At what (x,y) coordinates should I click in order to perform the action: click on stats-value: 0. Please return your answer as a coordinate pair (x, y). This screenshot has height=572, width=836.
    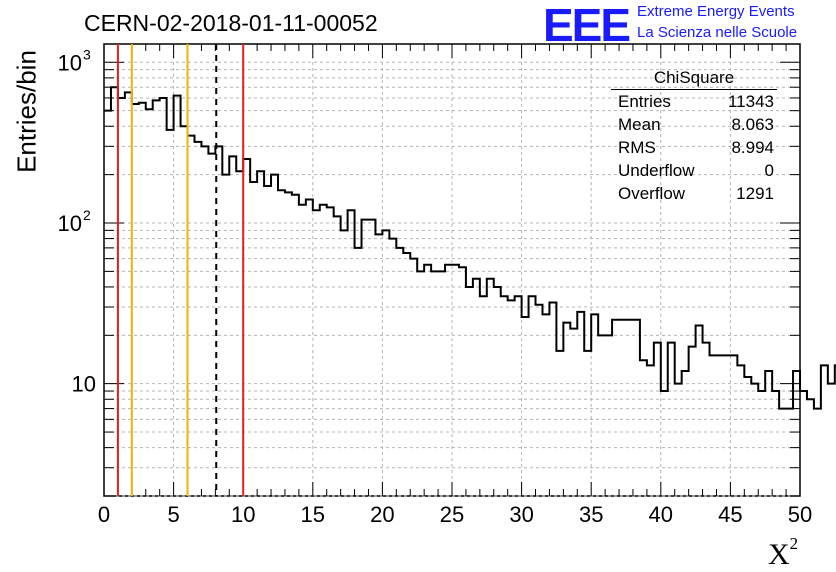
    Looking at the image, I should click on (769, 170).